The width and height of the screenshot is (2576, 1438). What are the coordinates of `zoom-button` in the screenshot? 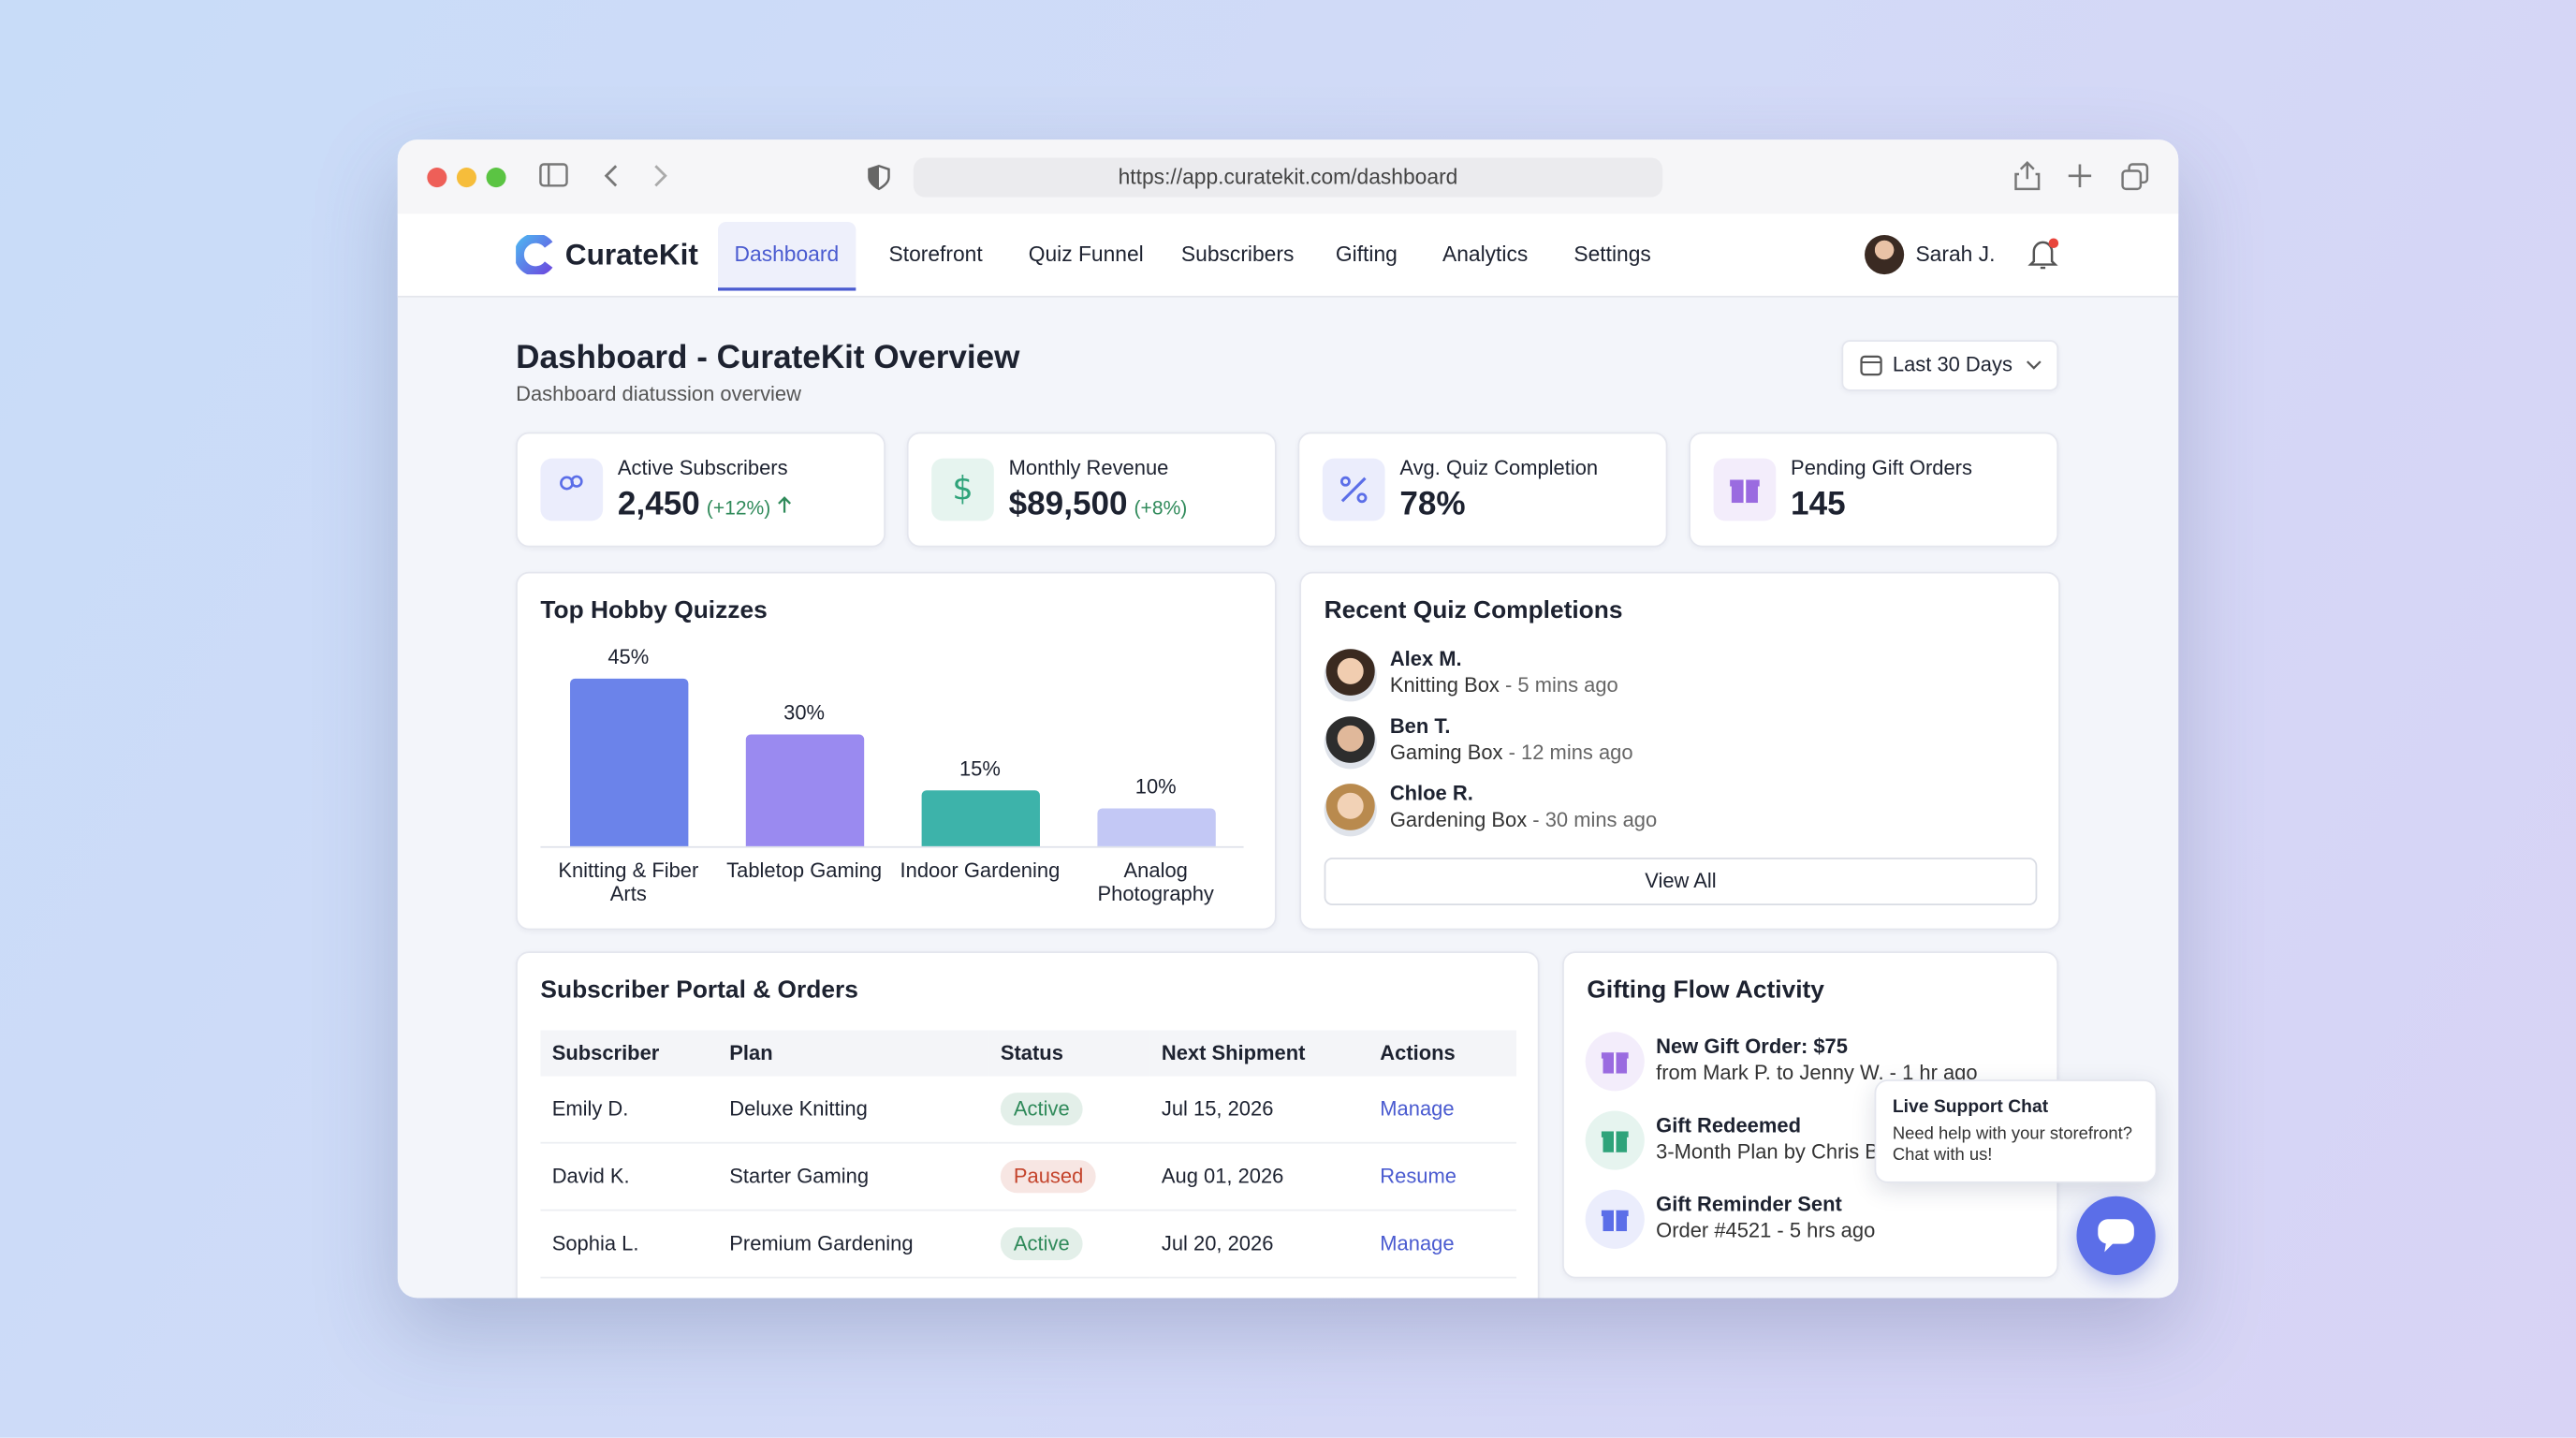 It's located at (496, 178).